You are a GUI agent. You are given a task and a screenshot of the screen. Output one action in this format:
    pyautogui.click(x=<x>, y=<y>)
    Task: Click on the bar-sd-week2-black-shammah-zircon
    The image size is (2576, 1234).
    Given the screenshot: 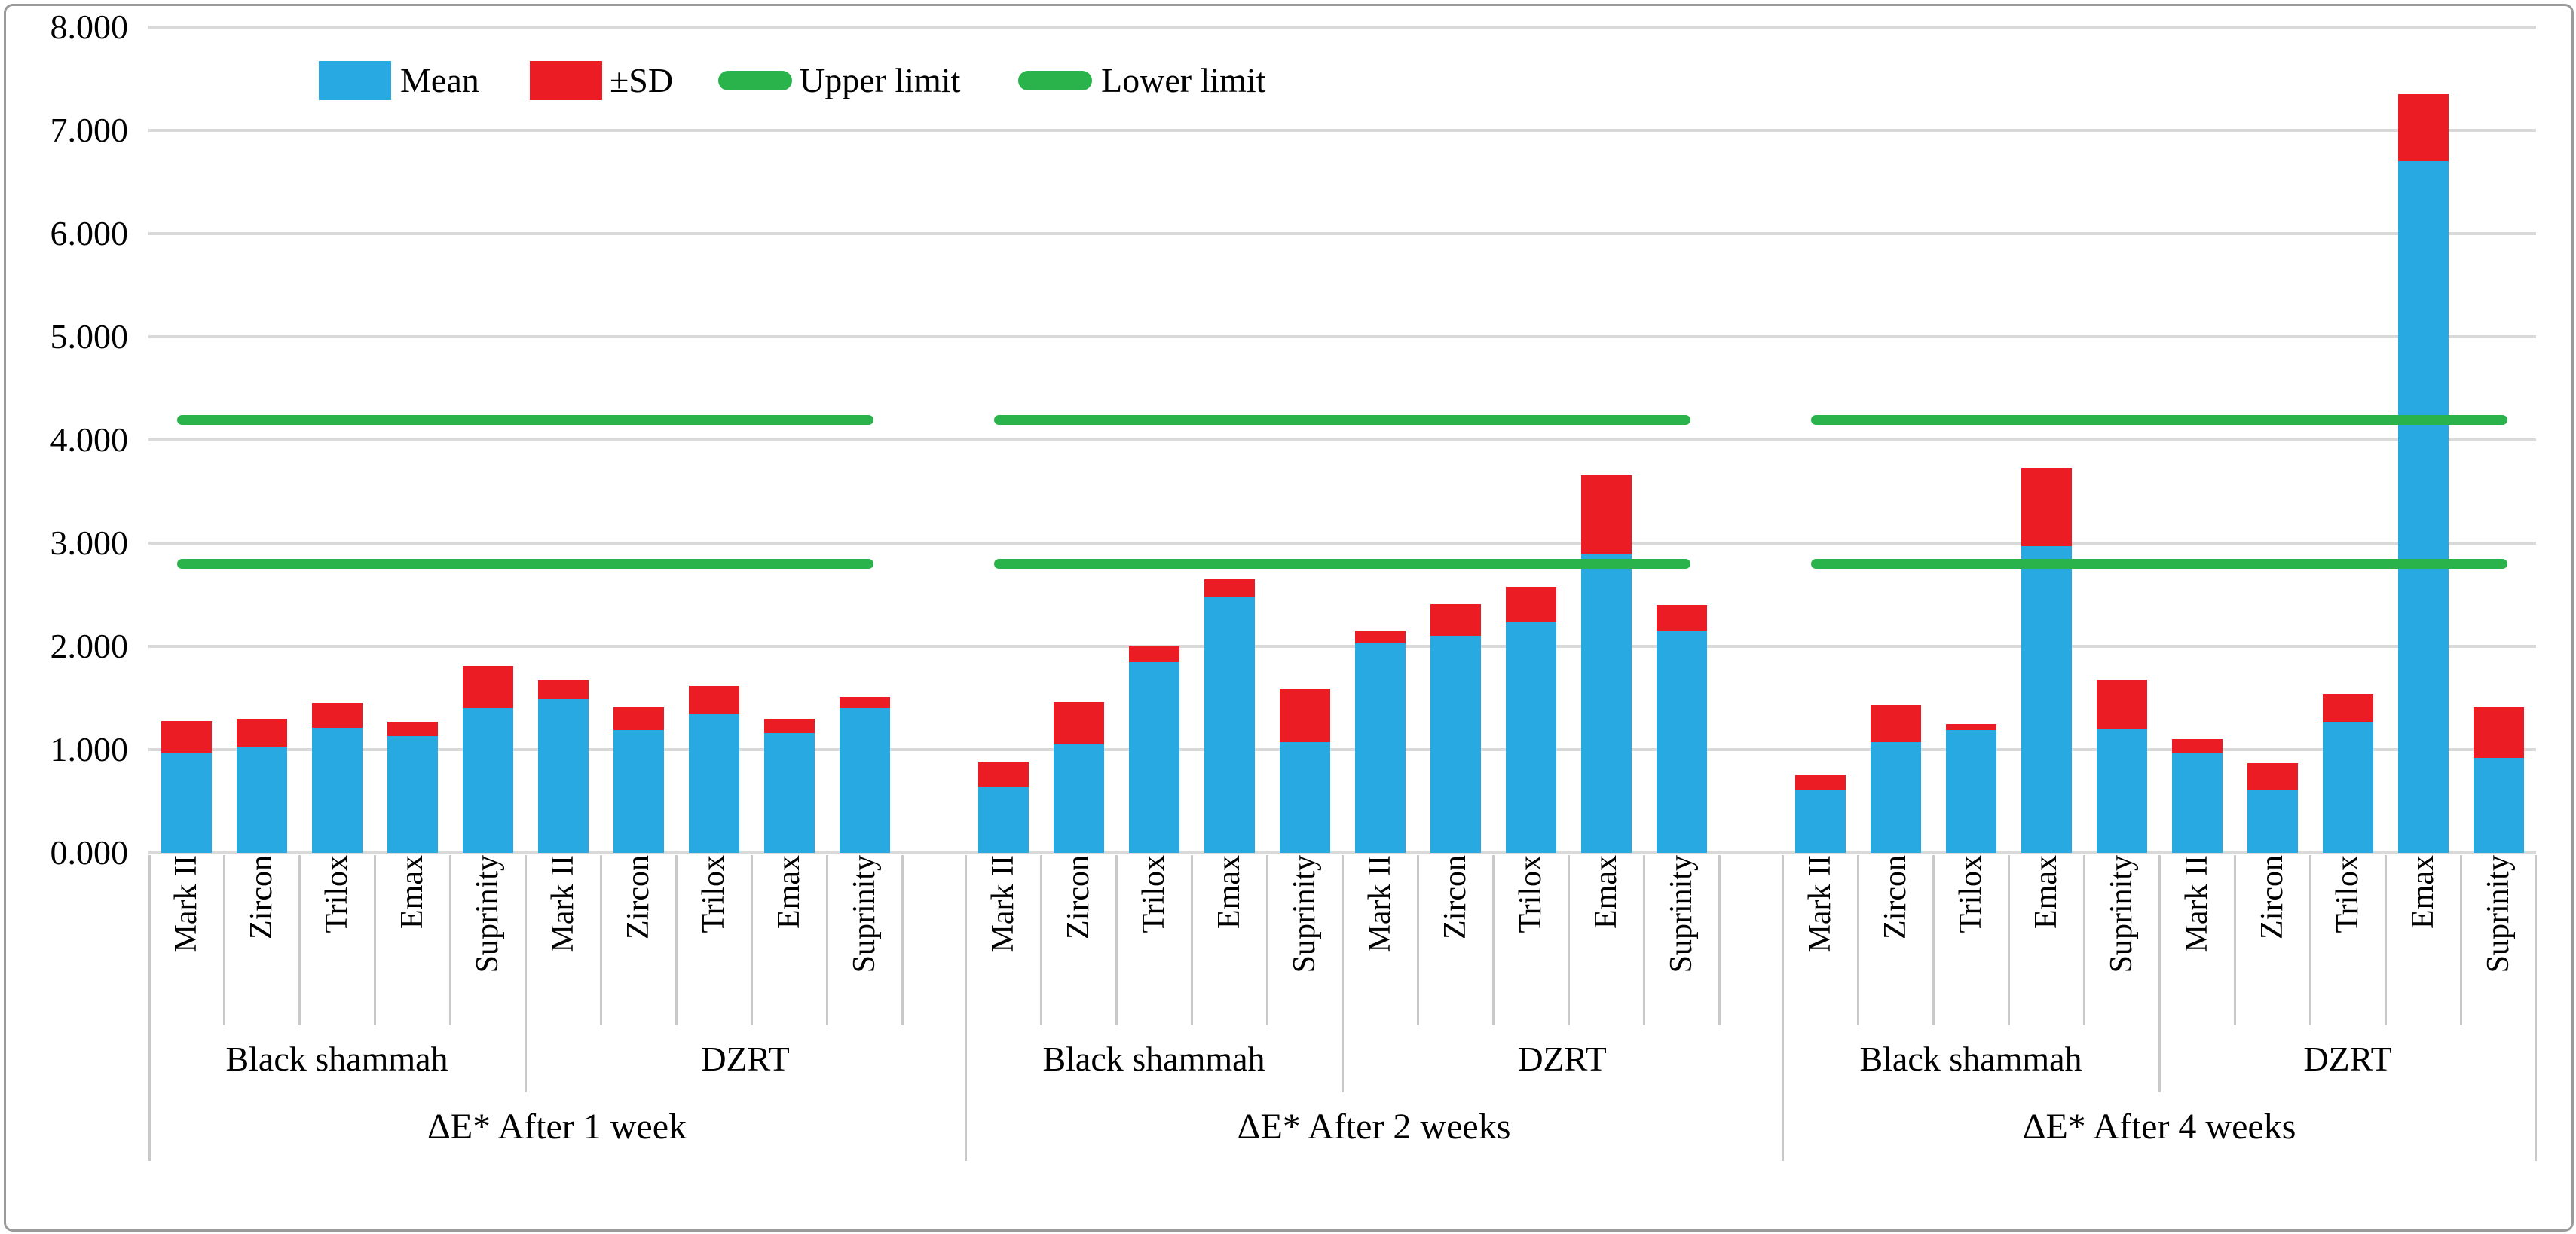 What is the action you would take?
    pyautogui.click(x=1078, y=723)
    